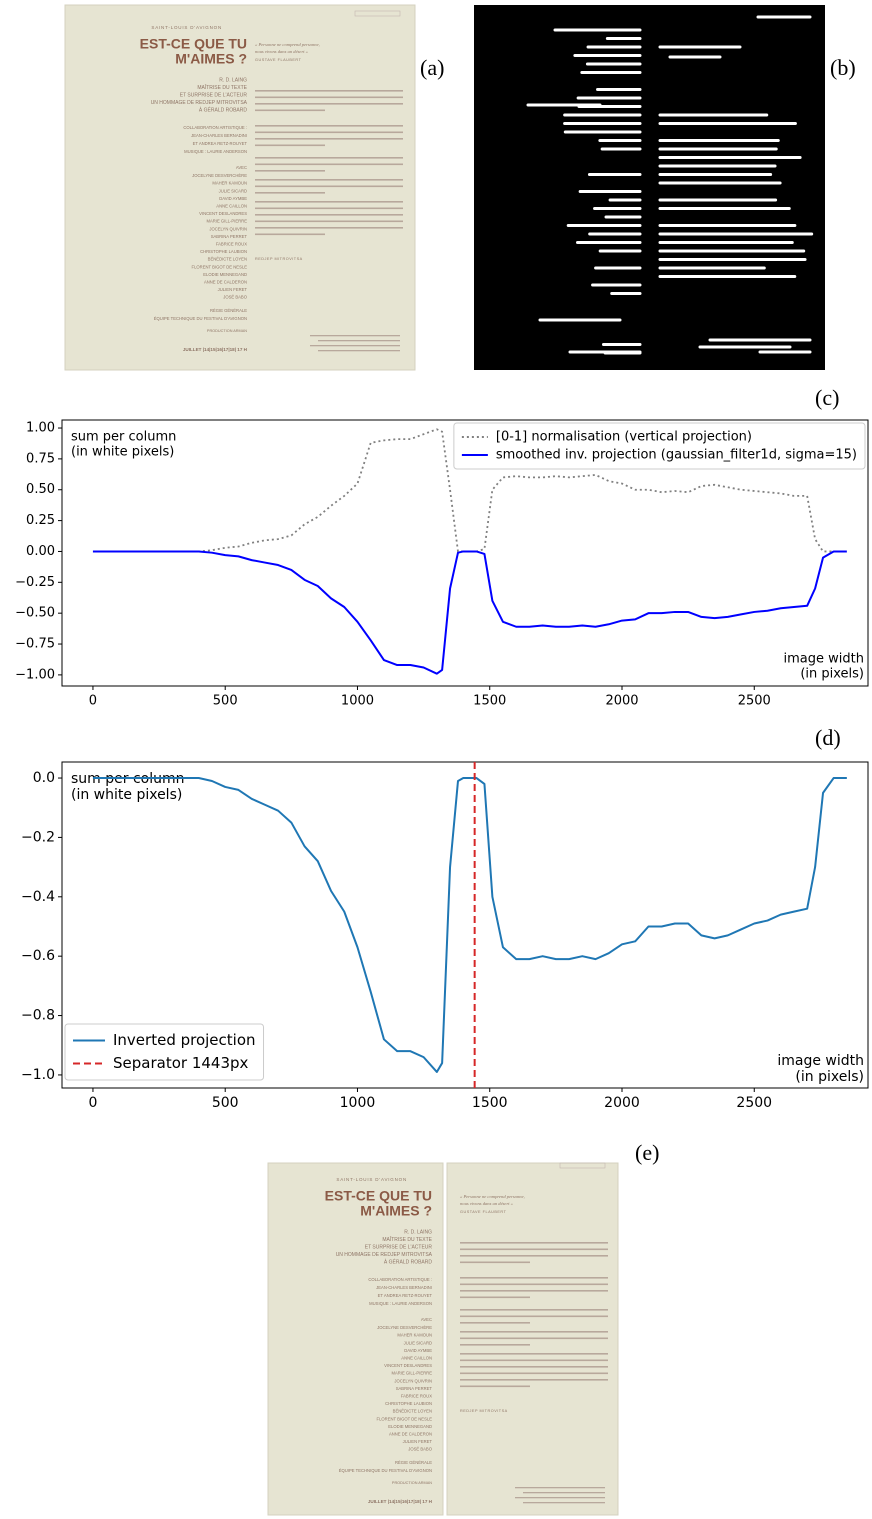  What do you see at coordinates (228, 310) in the screenshot?
I see `poster-text: RÉGIE GÉNÉRALE` at bounding box center [228, 310].